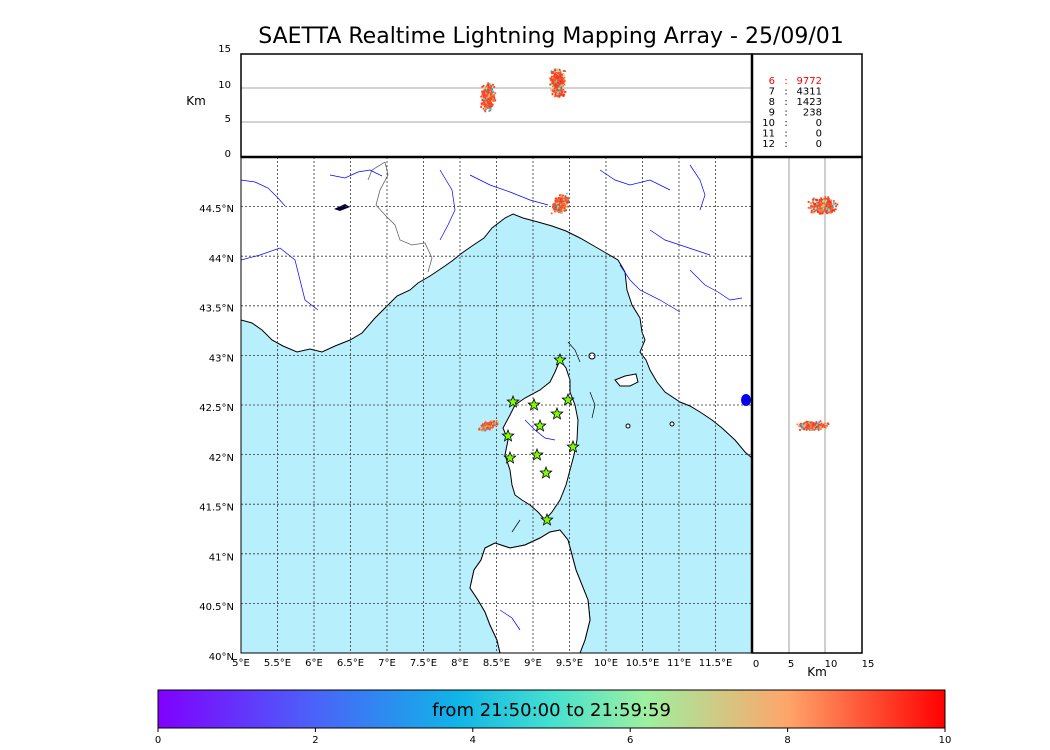 The height and width of the screenshot is (750, 1050). What do you see at coordinates (553, 737) in the screenshot?
I see `colorbar-ticks: 0 2 4 6 8 10` at bounding box center [553, 737].